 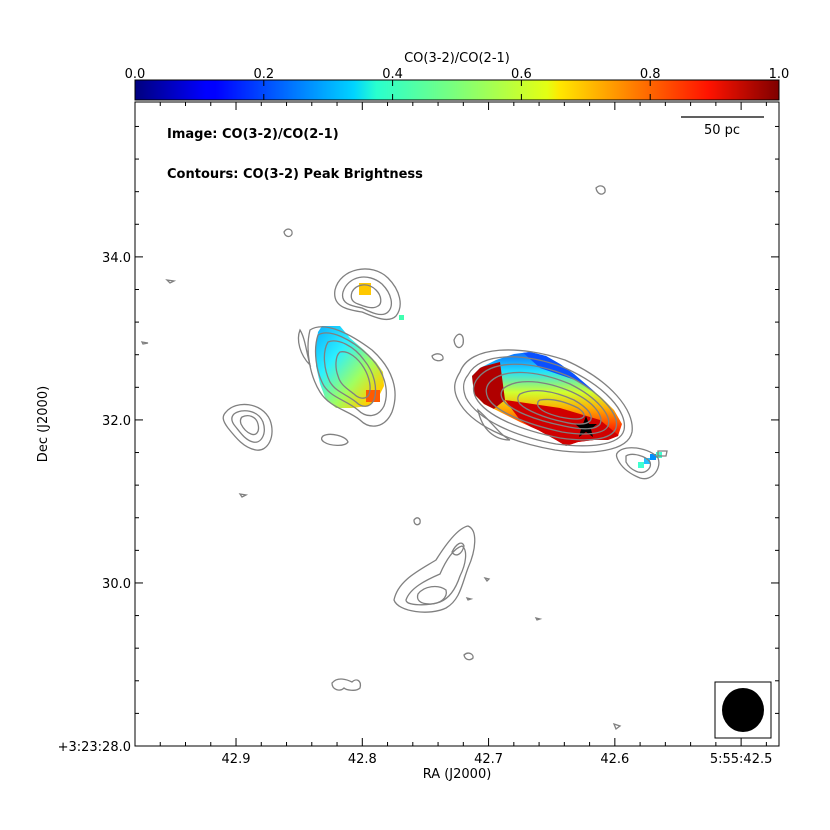 What do you see at coordinates (94, 747) in the screenshot?
I see `y-tick-label: +3:23:28.0` at bounding box center [94, 747].